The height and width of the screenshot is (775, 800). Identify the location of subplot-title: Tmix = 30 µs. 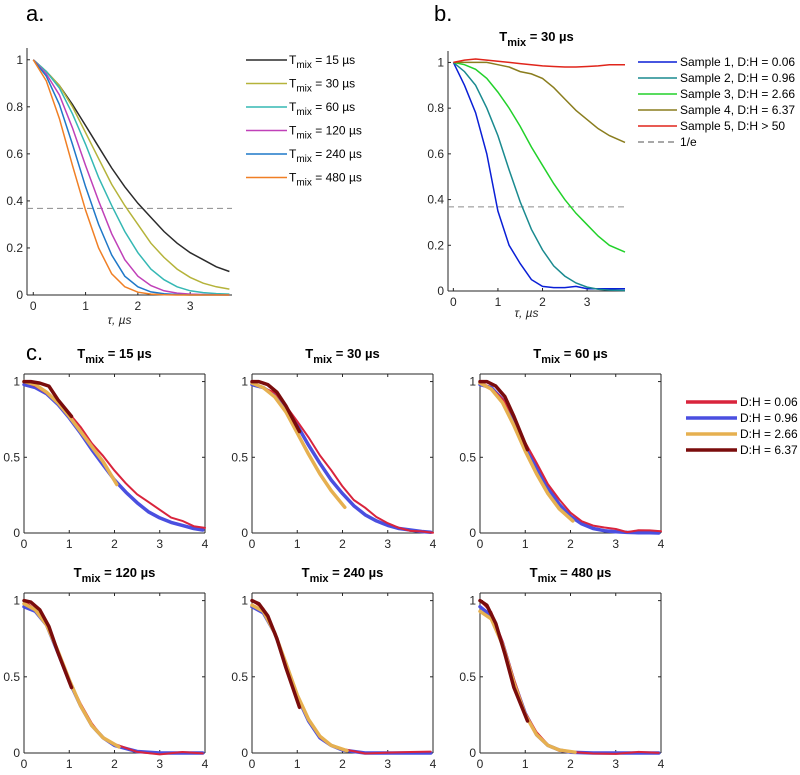
(342, 356).